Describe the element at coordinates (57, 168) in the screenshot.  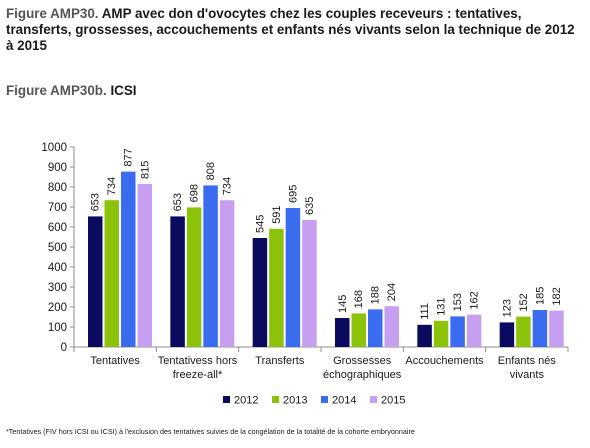
I see `y-tick-label: 900` at that location.